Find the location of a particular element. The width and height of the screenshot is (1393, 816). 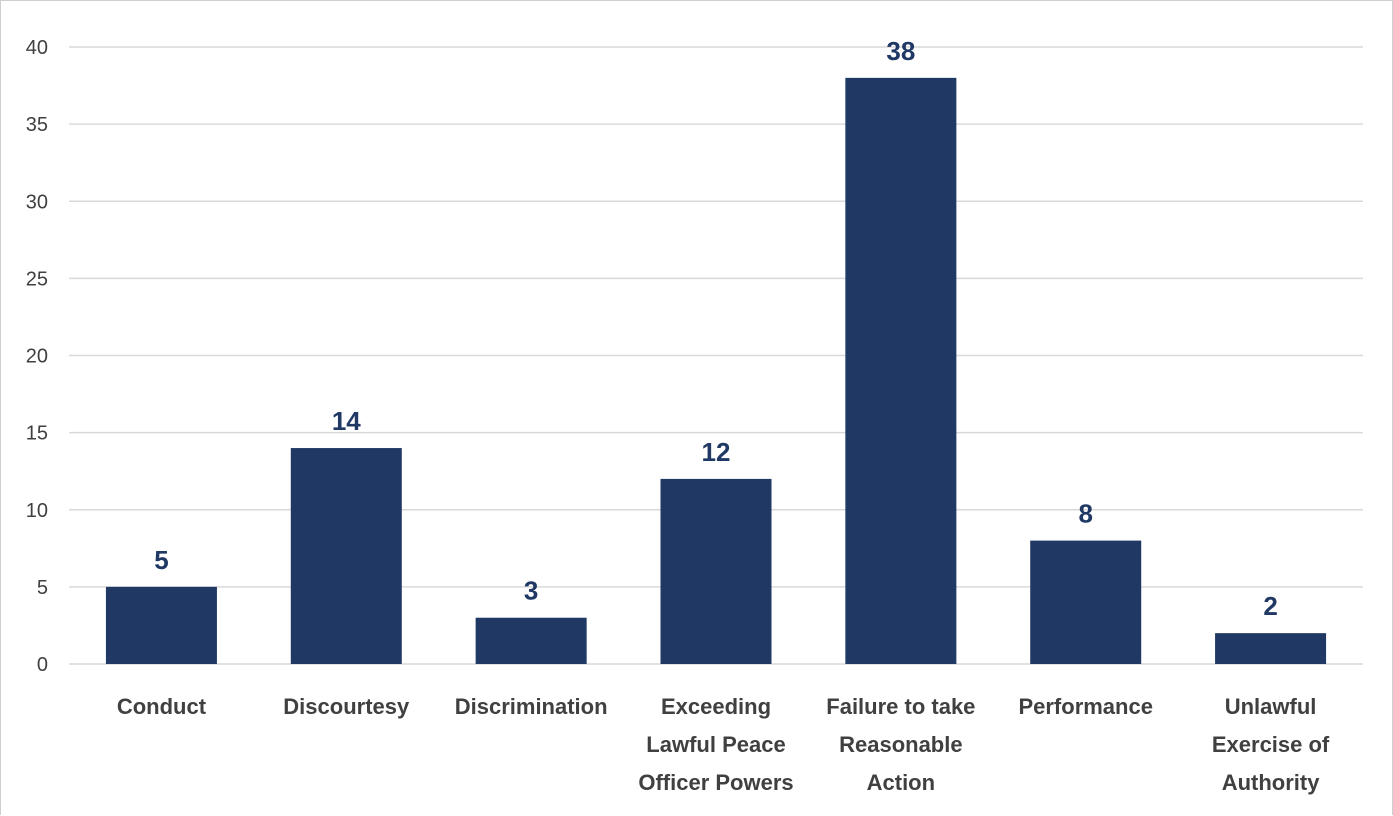

category-label: Performance is located at coordinates (1085, 706).